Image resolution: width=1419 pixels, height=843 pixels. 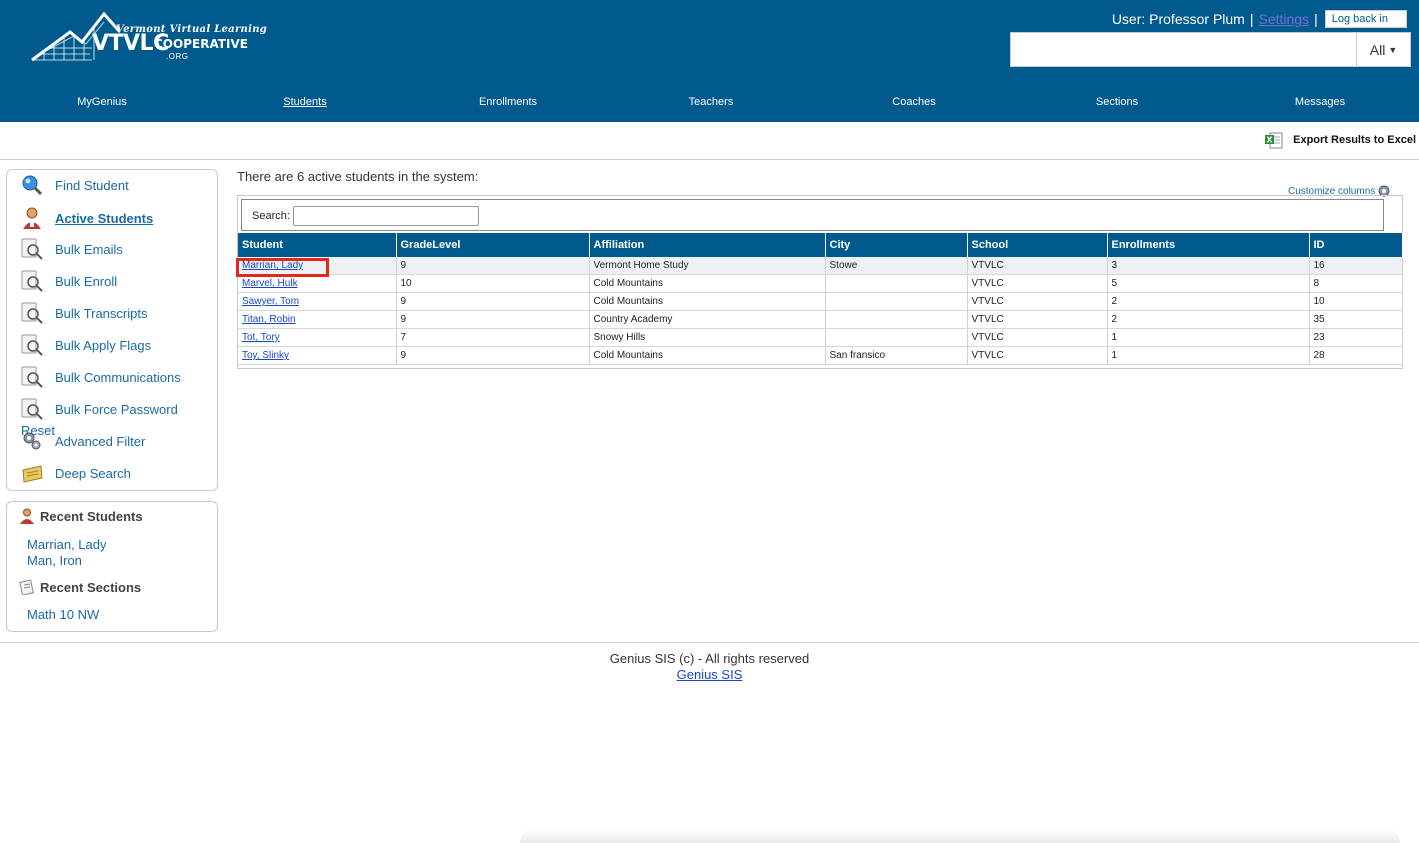 I want to click on student-link: Sawyer, Tom, so click(x=271, y=301).